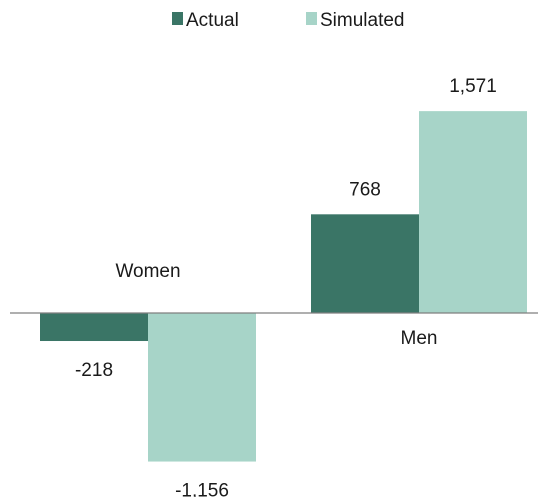  Describe the element at coordinates (473, 212) in the screenshot. I see `bar-men-simulated` at that location.